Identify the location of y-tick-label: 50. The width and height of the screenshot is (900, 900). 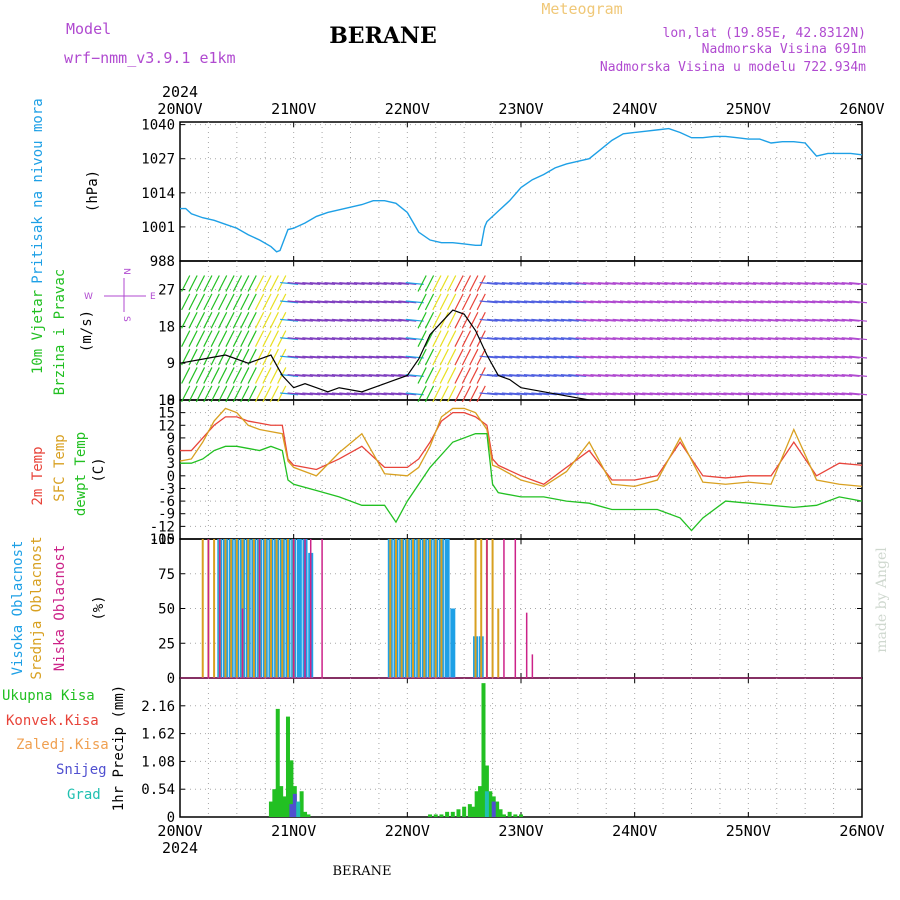
(166, 610).